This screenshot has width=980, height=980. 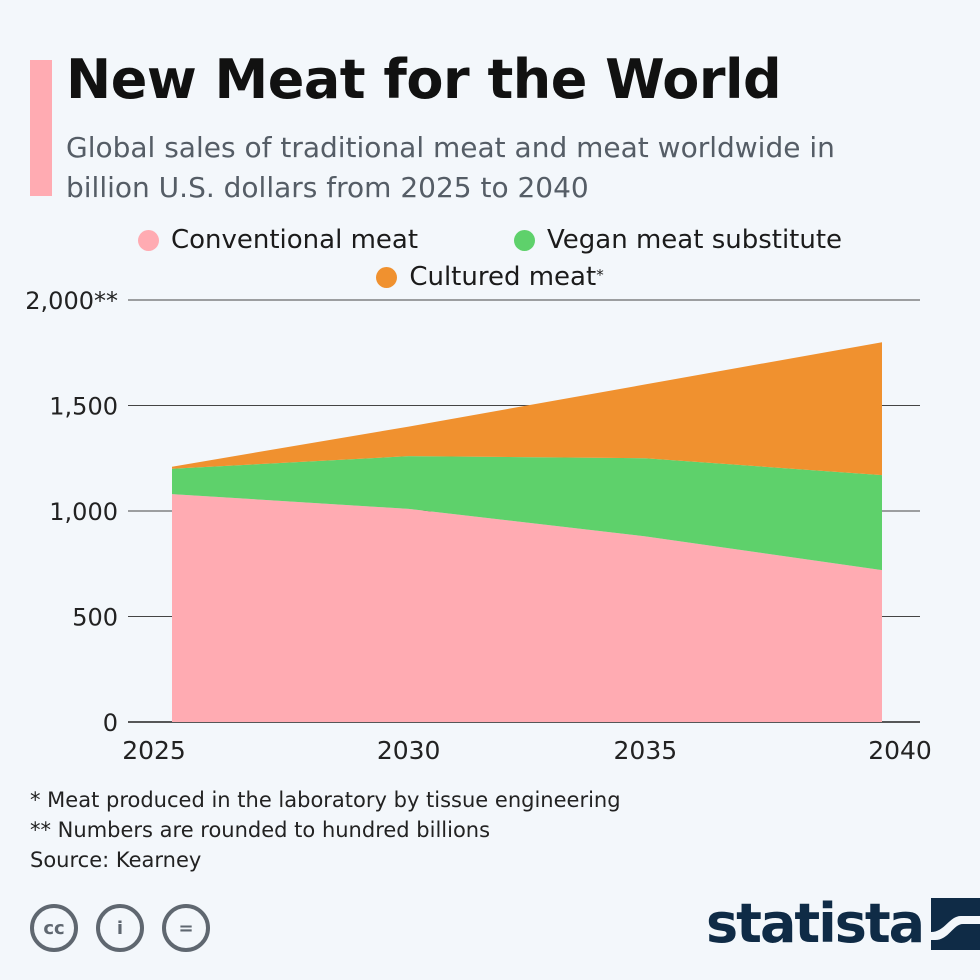 I want to click on y-tick-label-1: 500, so click(x=95, y=618).